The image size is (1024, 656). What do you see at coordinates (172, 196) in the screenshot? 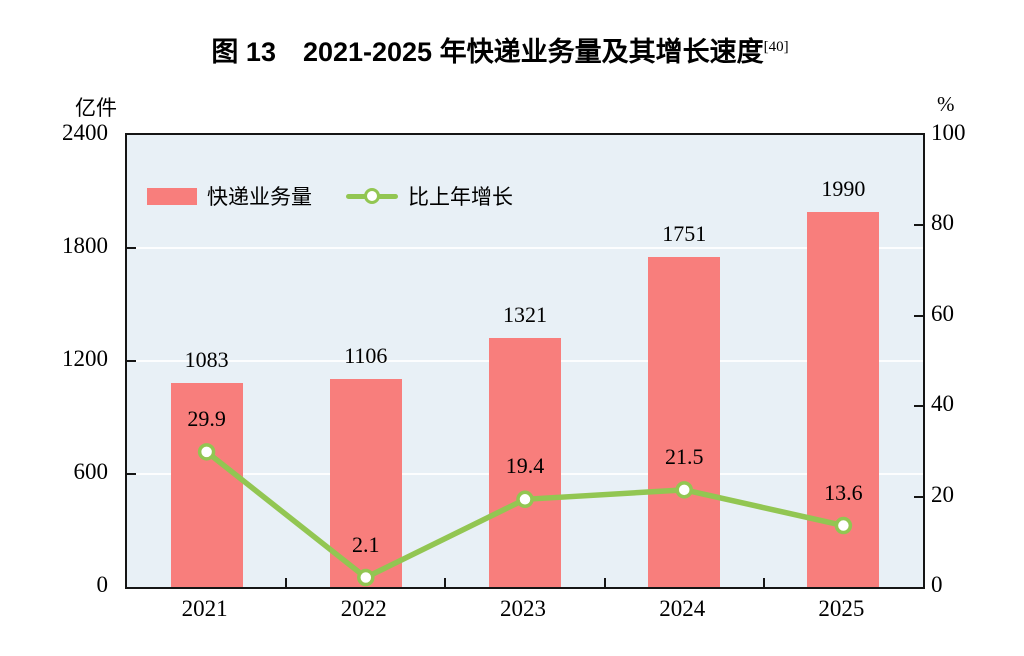
I see `bar-series-swatch-icon` at bounding box center [172, 196].